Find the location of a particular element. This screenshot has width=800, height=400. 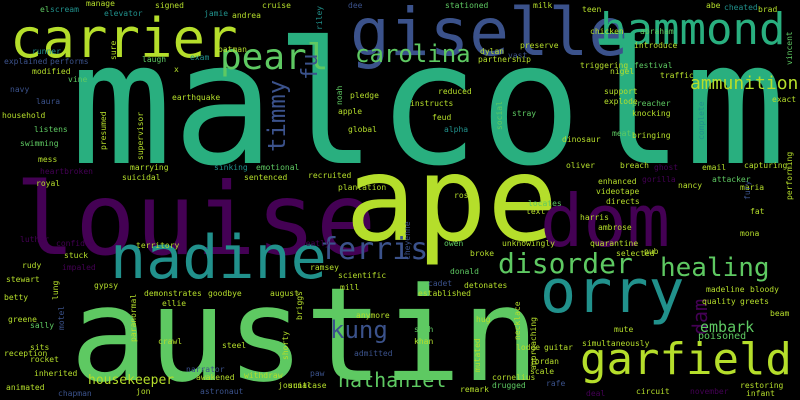

word-small: owen is located at coordinates (454, 243).